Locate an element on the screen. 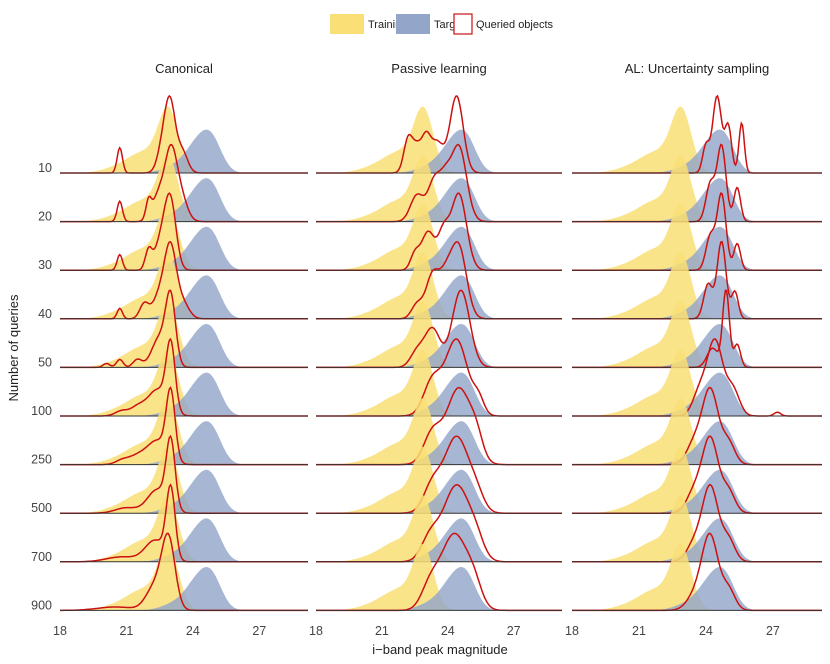 The width and height of the screenshot is (830, 664). row-label-queries: 50 is located at coordinates (45, 362).